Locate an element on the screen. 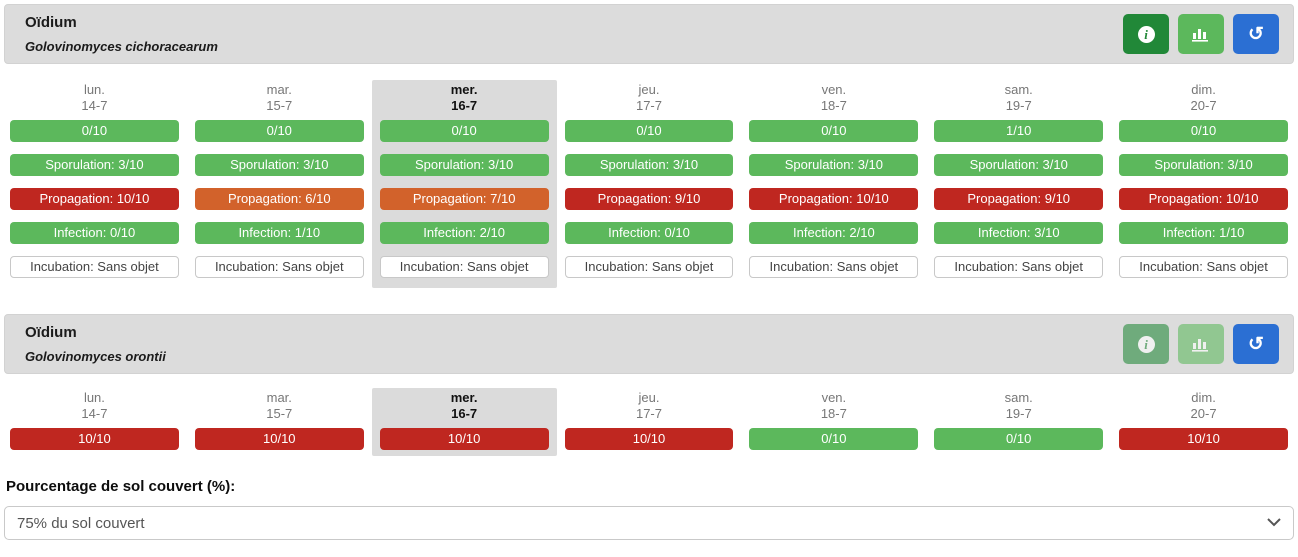  day-name: lun. is located at coordinates (94, 89).